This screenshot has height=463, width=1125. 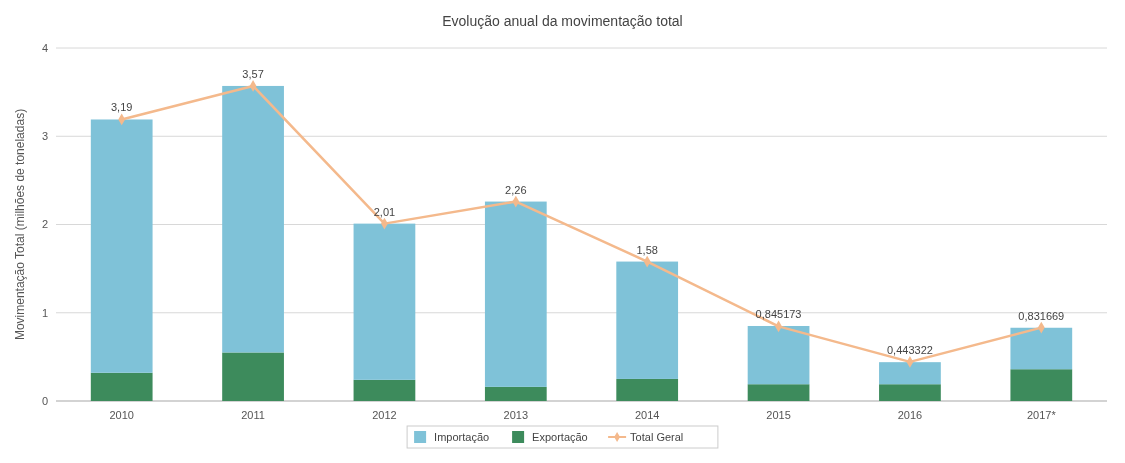 What do you see at coordinates (384, 211) in the screenshot?
I see `data-label: 2,01` at bounding box center [384, 211].